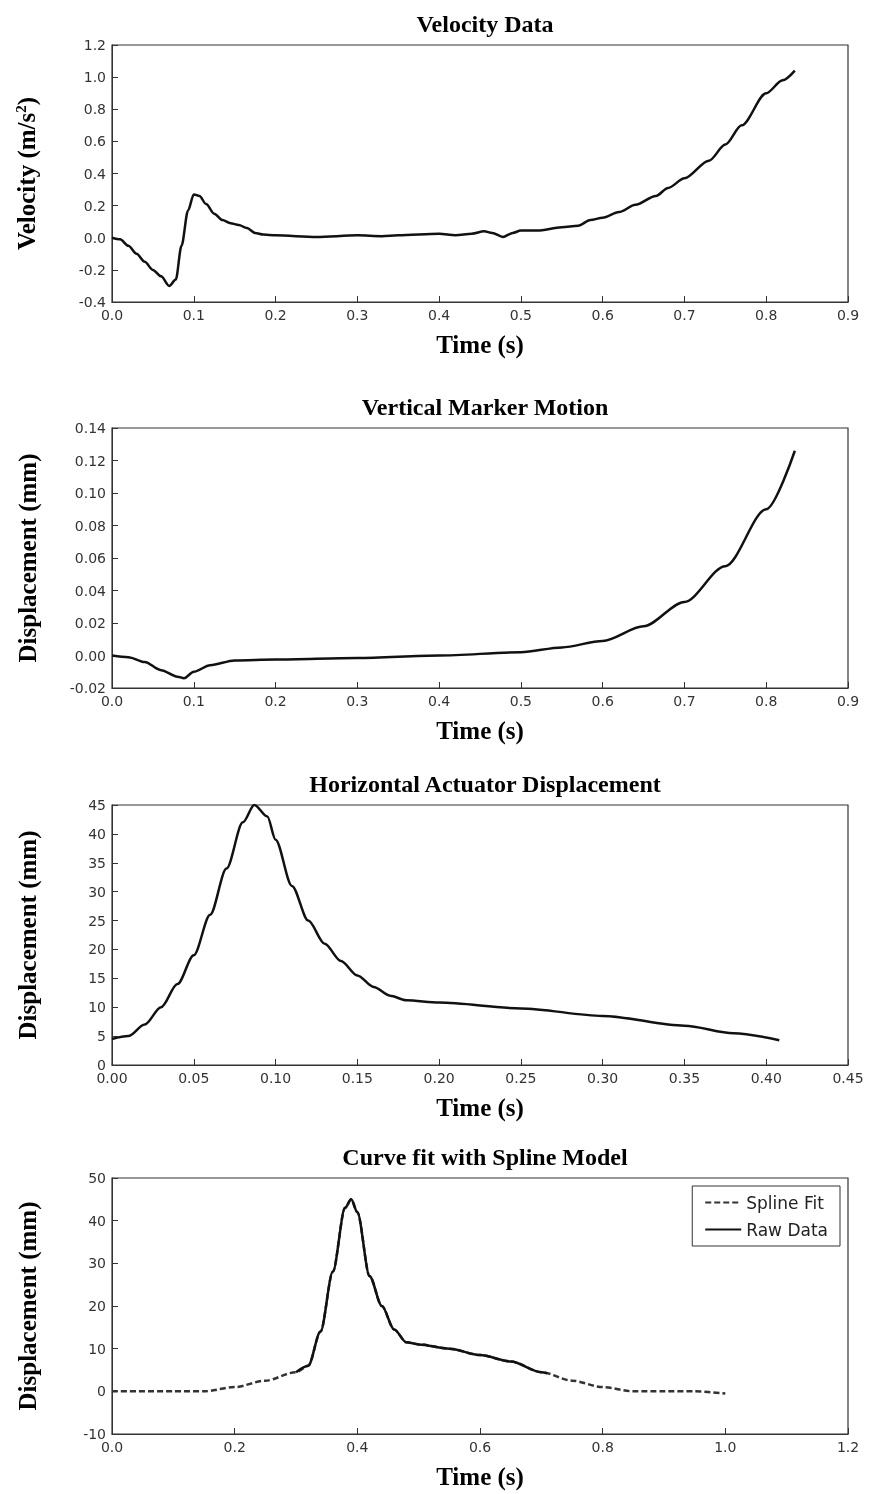 The width and height of the screenshot is (869, 1494). I want to click on y-tick-label: 0.14, so click(90, 428).